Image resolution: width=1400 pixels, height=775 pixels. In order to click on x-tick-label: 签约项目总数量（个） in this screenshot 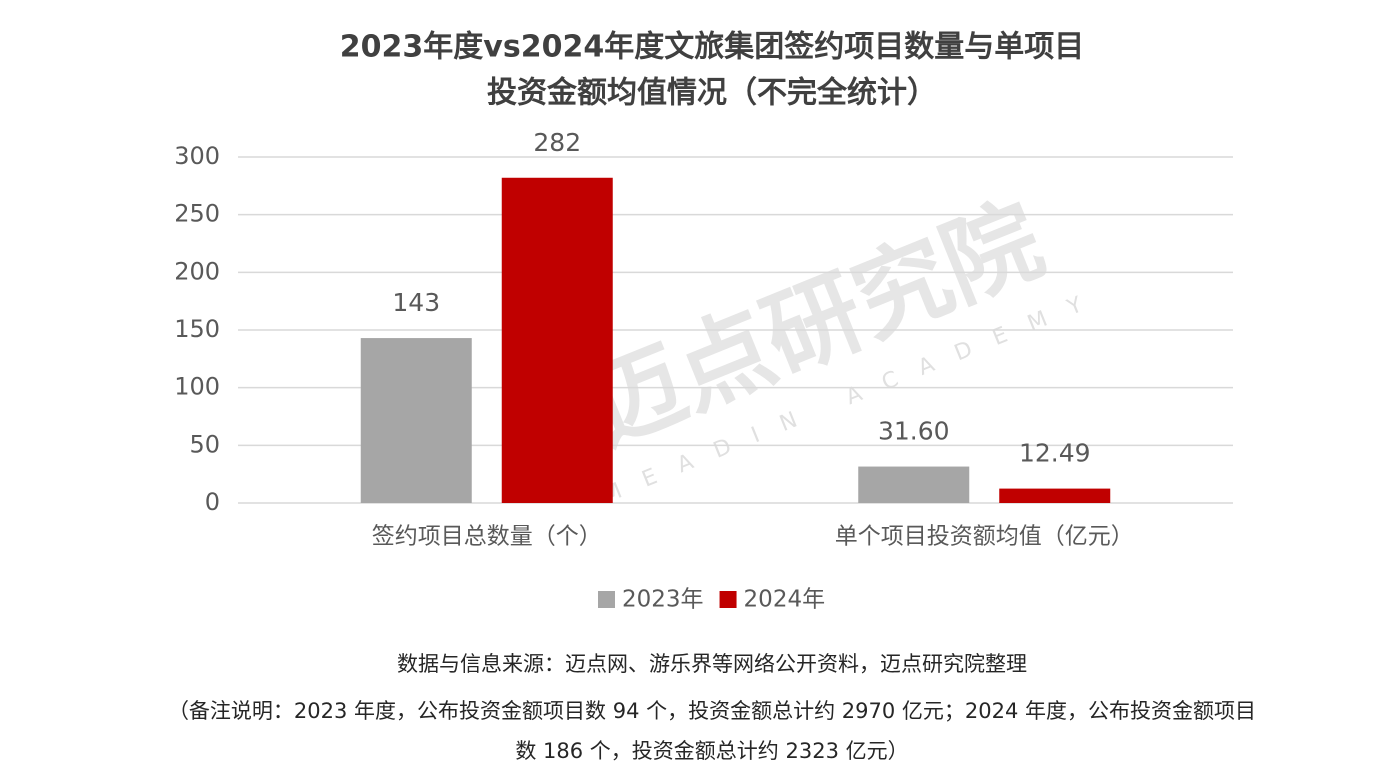, I will do `click(487, 537)`.